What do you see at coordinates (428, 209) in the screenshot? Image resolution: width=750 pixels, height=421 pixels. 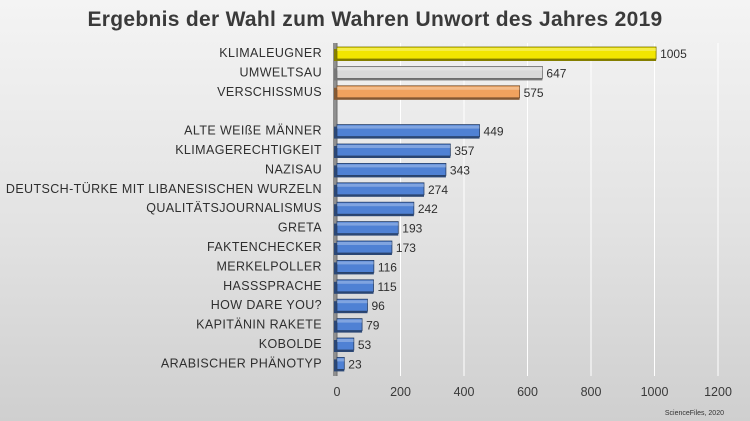 I see `value-label: 242` at bounding box center [428, 209].